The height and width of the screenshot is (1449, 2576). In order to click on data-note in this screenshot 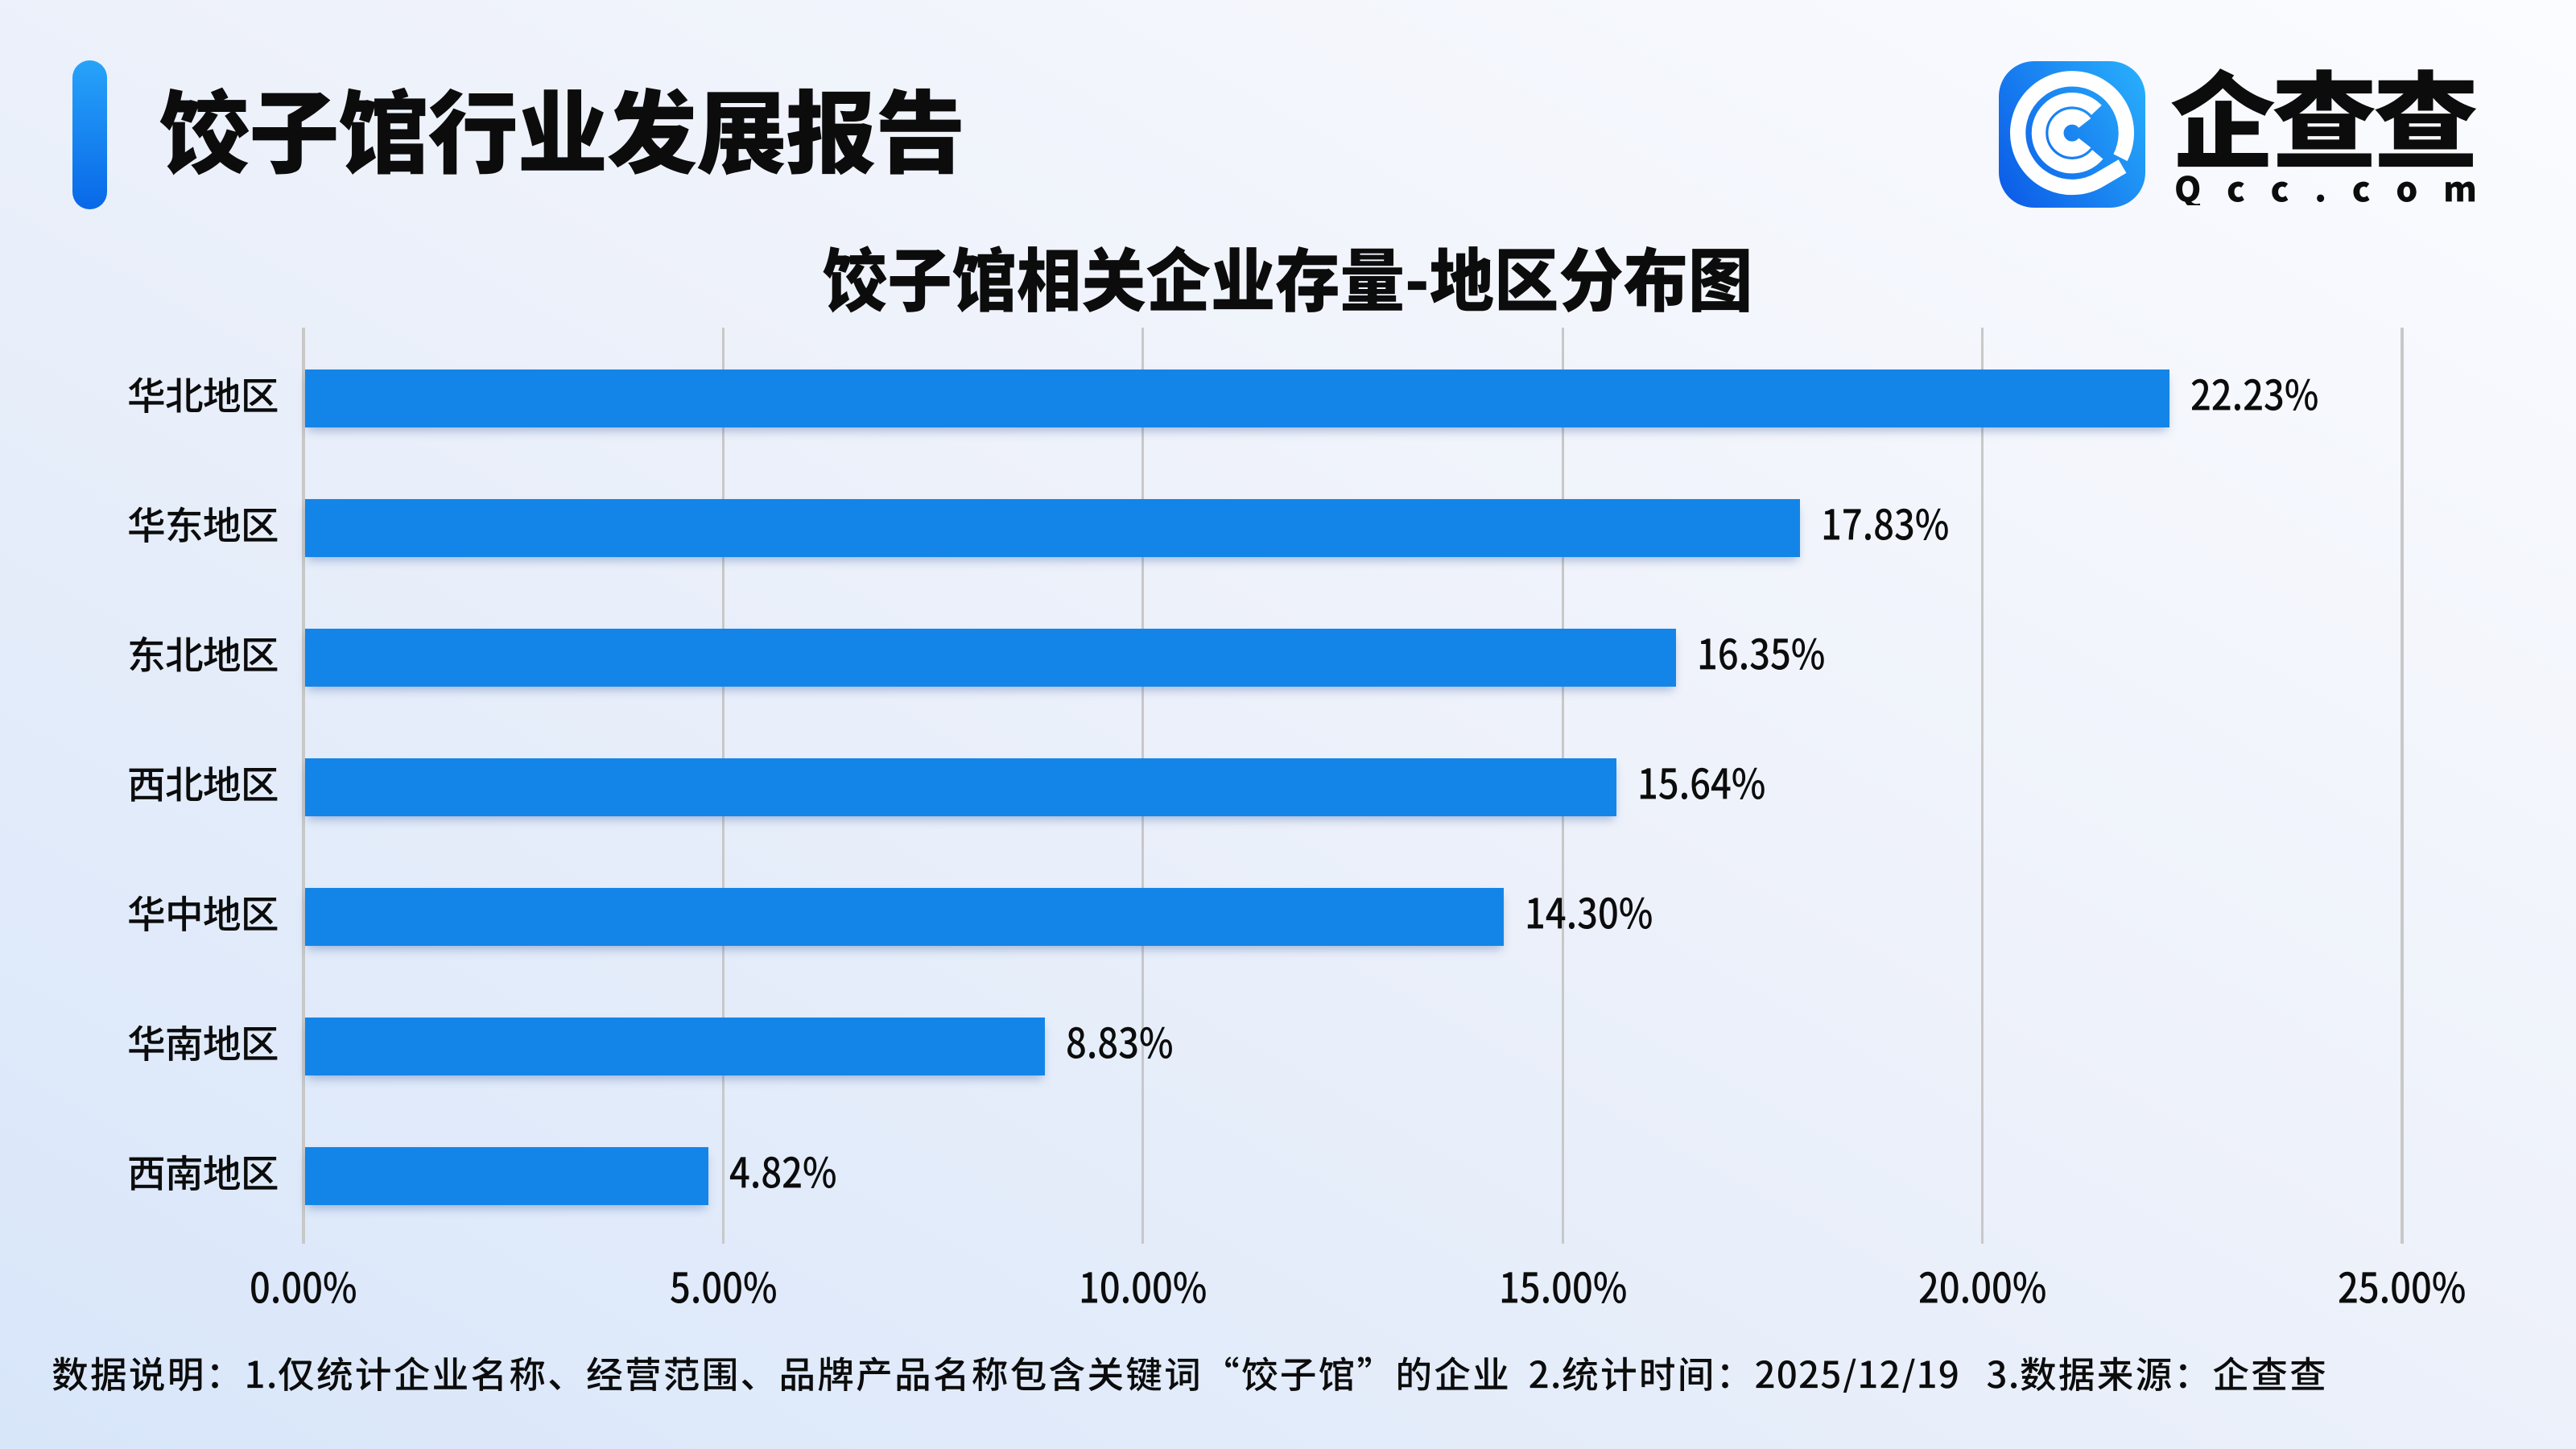, I will do `click(1190, 1374)`.